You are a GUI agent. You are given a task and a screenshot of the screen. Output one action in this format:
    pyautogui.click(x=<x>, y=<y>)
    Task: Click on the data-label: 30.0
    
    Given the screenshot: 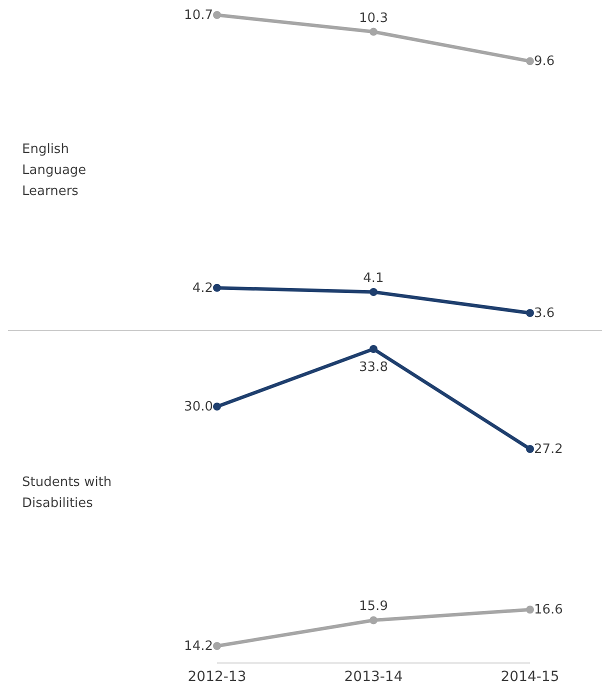 What is the action you would take?
    pyautogui.click(x=198, y=407)
    